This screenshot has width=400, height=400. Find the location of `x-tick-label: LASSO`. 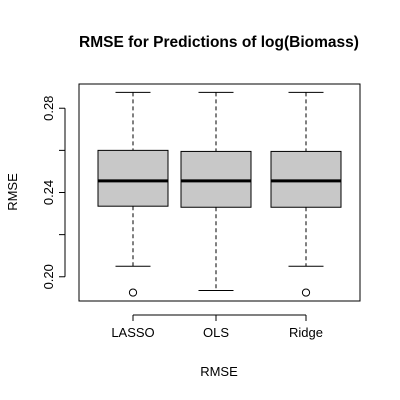

x-tick-label: LASSO is located at coordinates (132, 332).